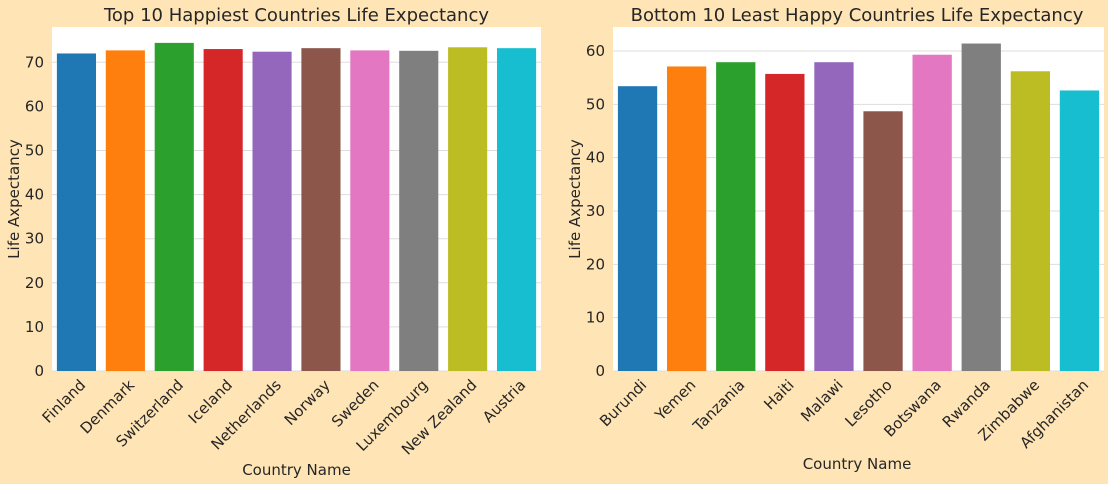 Image resolution: width=1108 pixels, height=484 pixels. Describe the element at coordinates (595, 158) in the screenshot. I see `right-y-tick-label: 40` at that location.